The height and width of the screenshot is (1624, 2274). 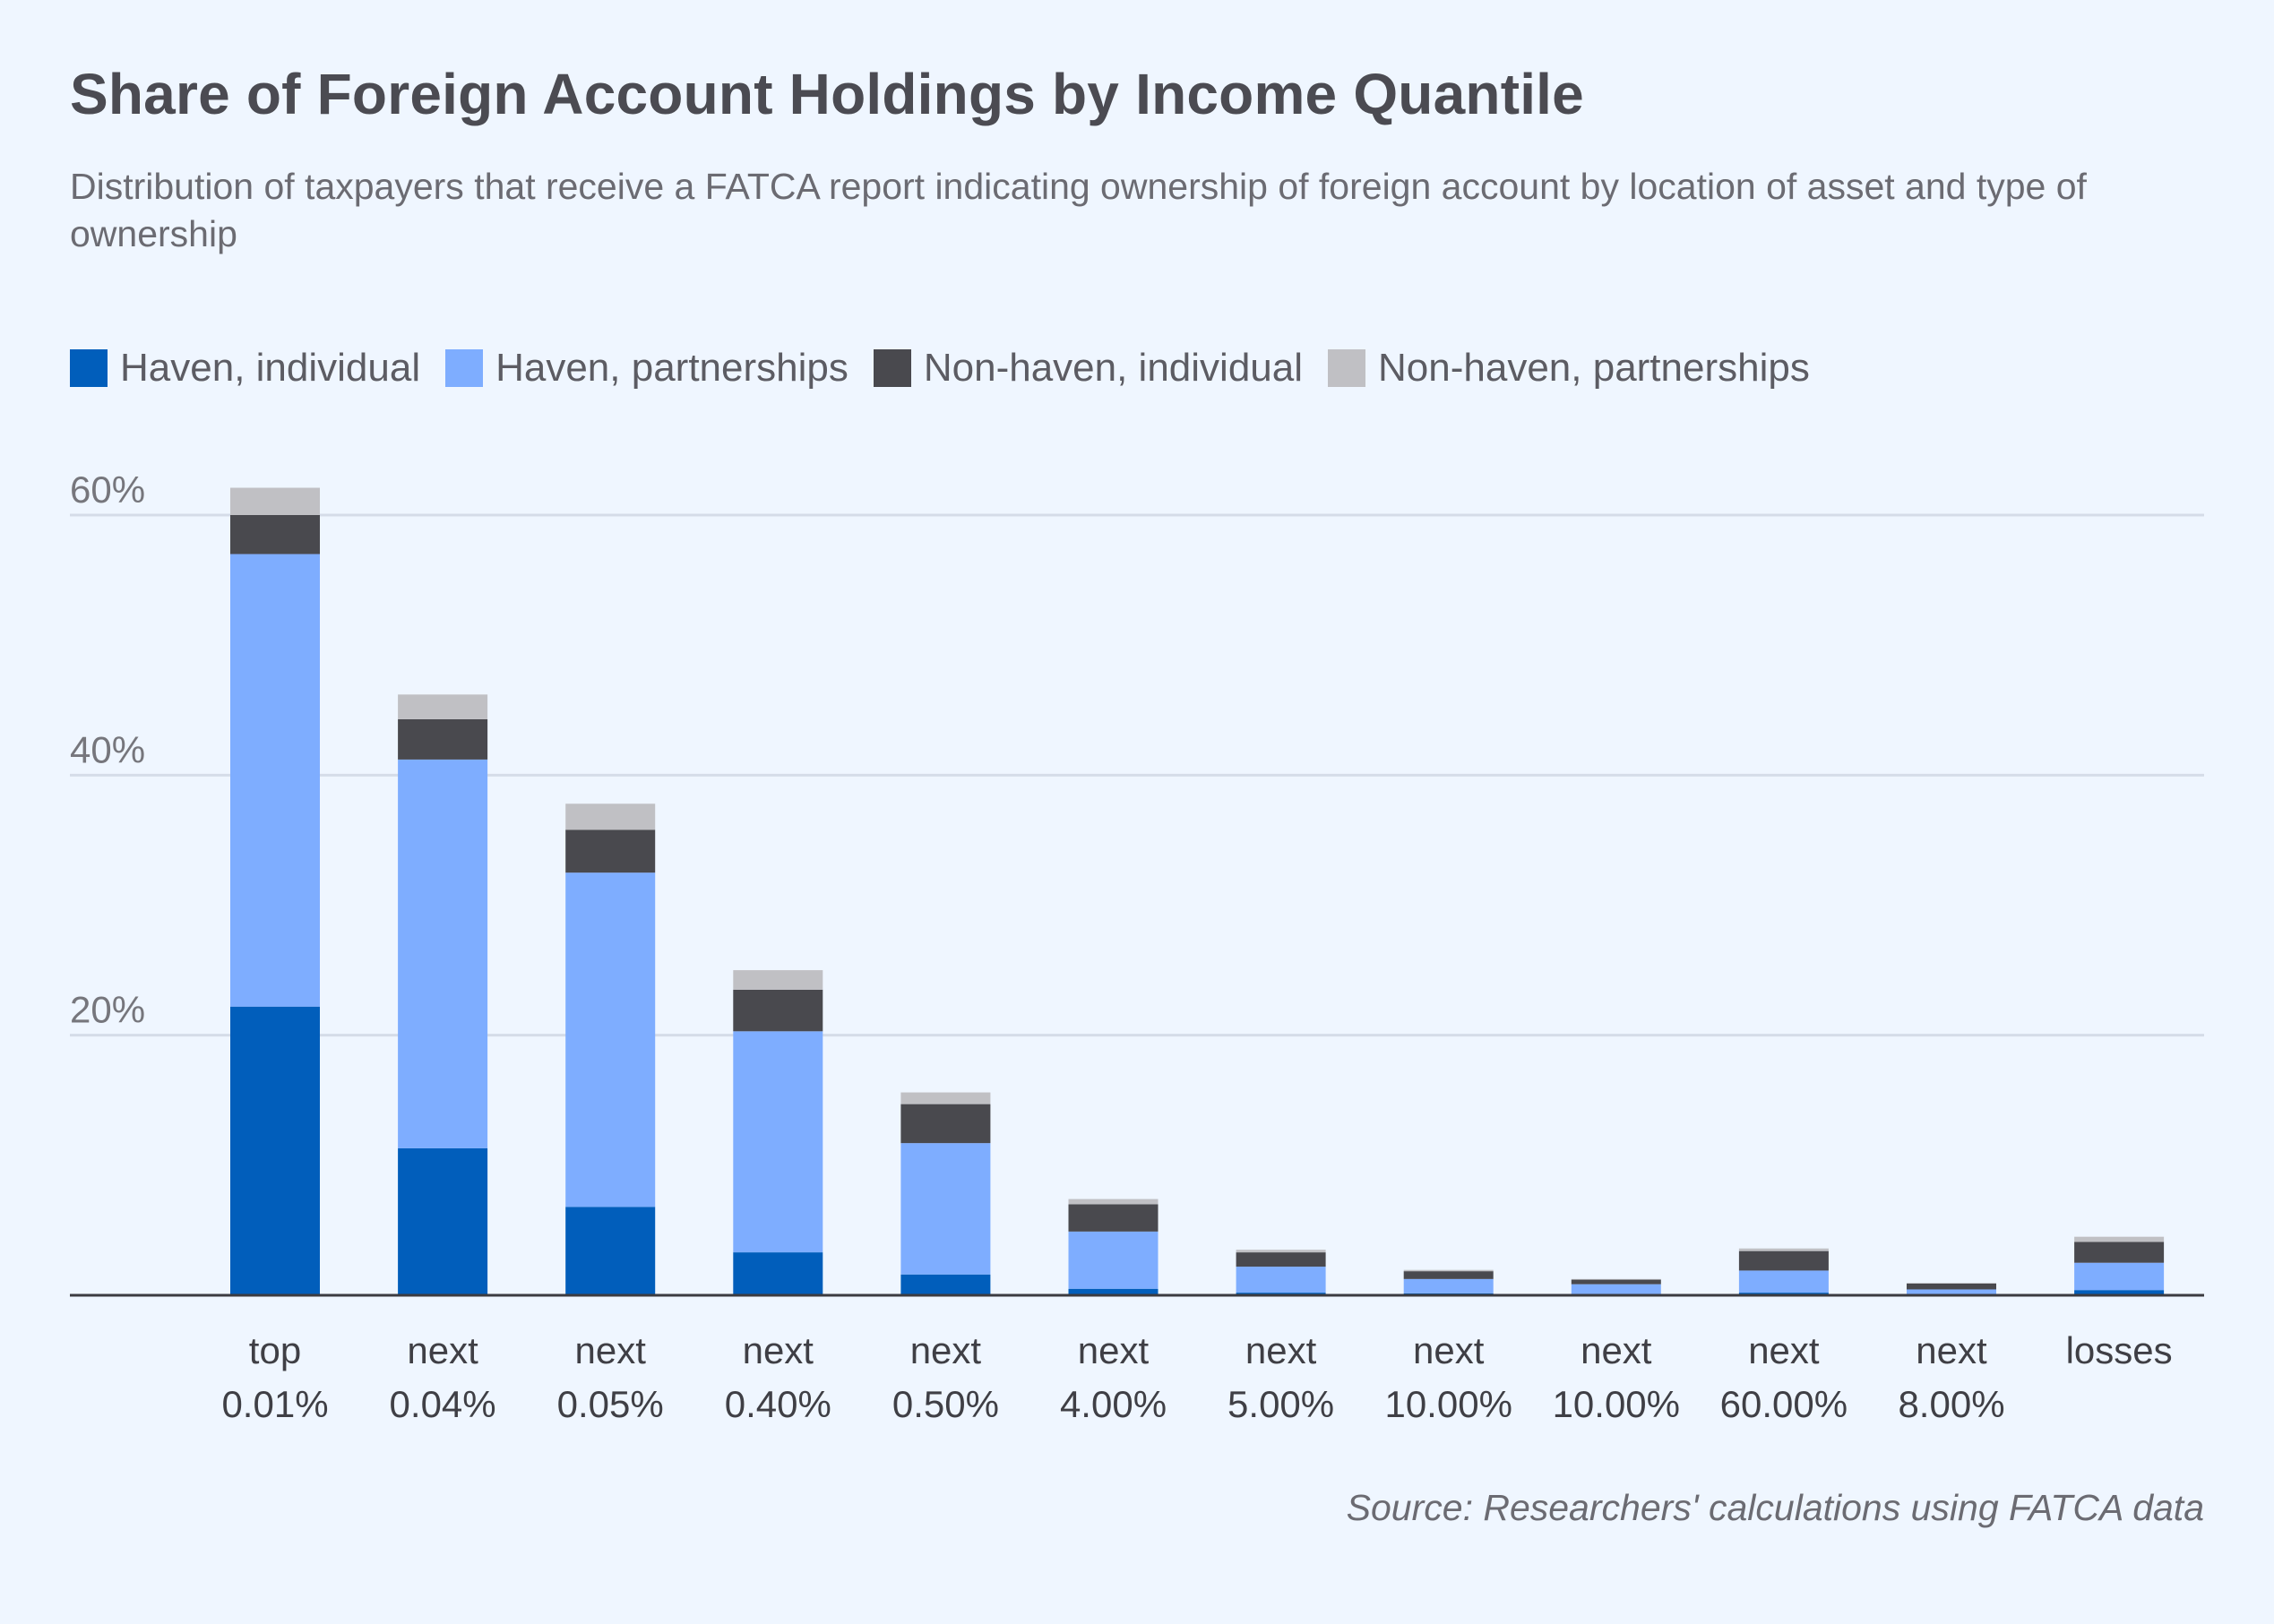 What do you see at coordinates (274, 1404) in the screenshot?
I see `x-tick-label-0-1: 0.01%` at bounding box center [274, 1404].